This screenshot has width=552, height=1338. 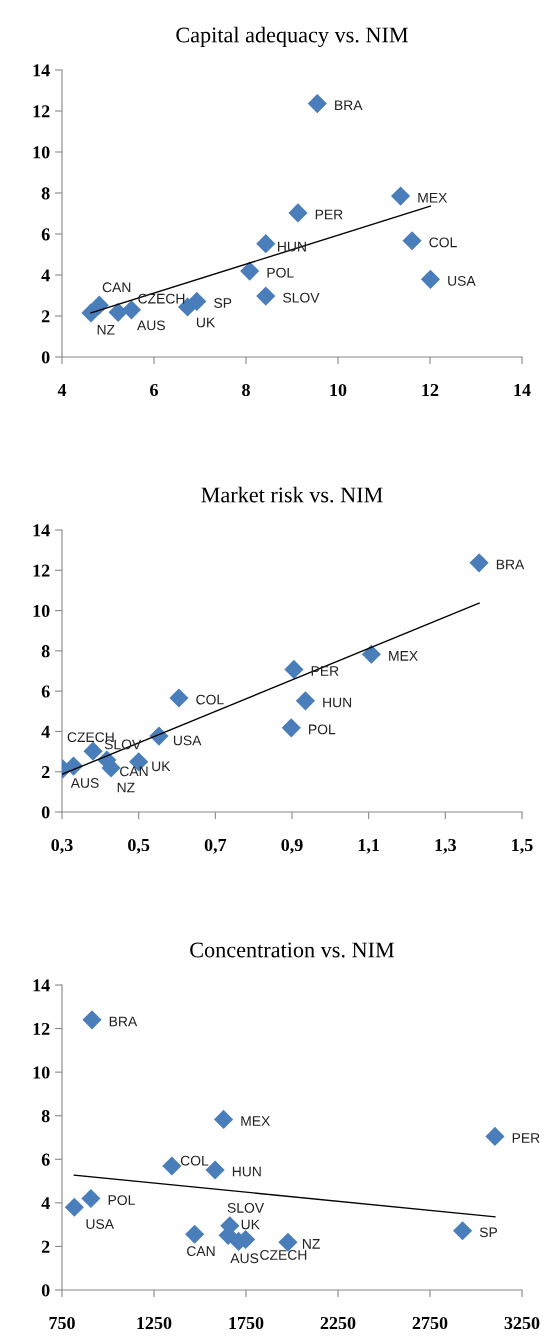 What do you see at coordinates (292, 494) in the screenshot?
I see `chart-title: Market risk vs. NIM` at bounding box center [292, 494].